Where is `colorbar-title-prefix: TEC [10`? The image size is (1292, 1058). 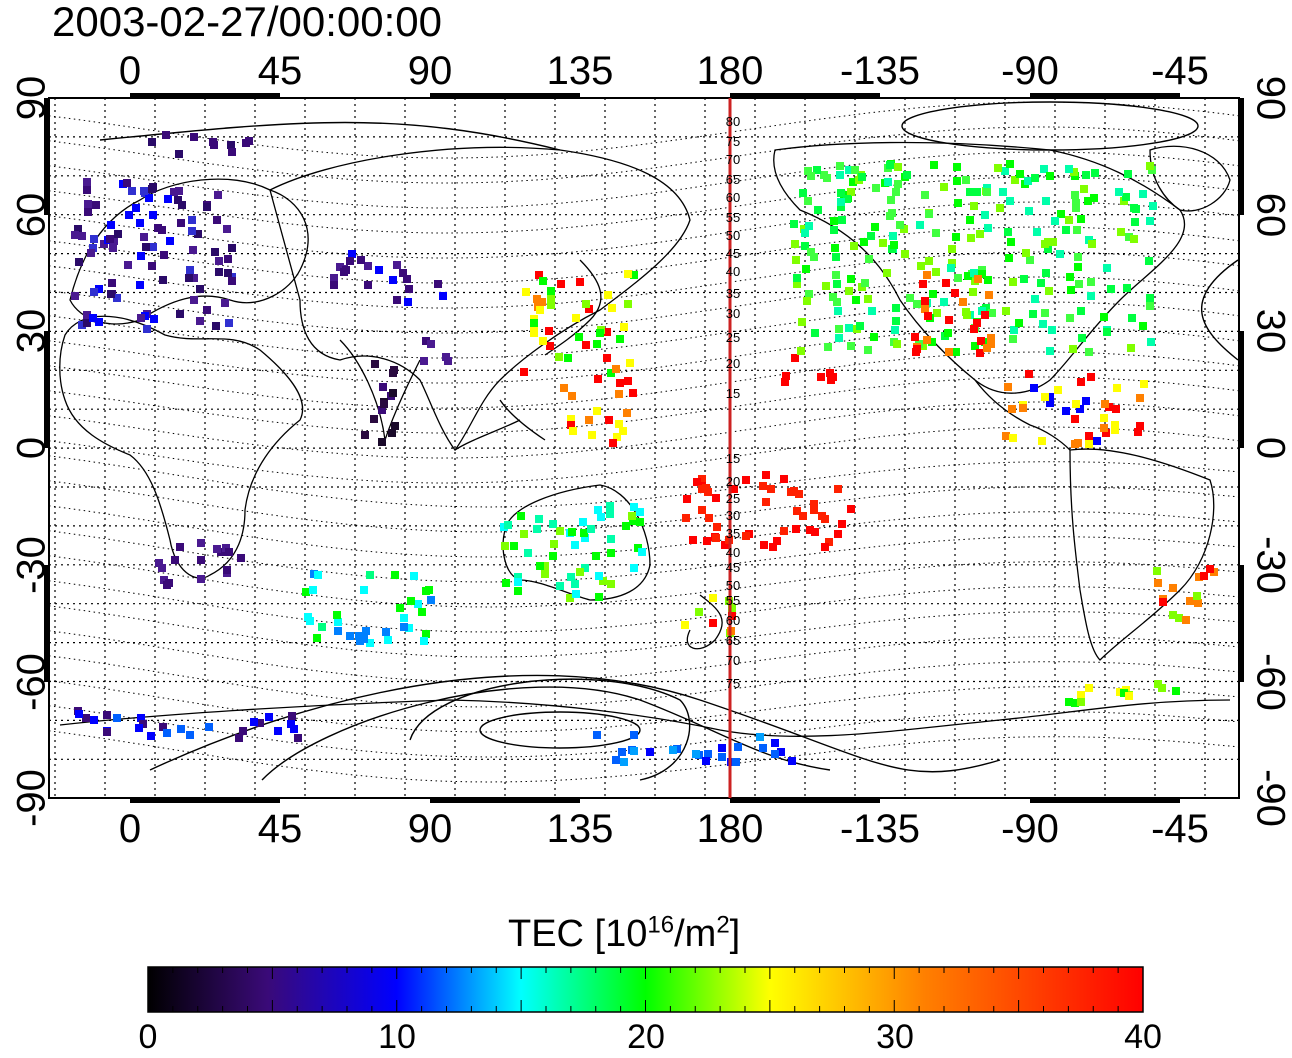 colorbar-title-prefix: TEC [10 is located at coordinates (578, 934).